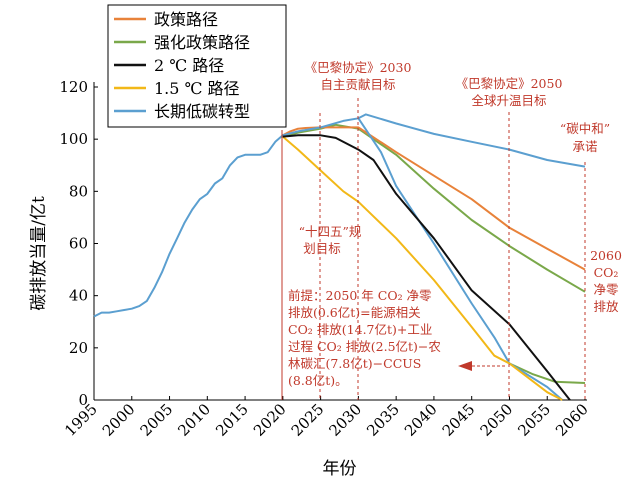  I want to click on y-tick-label: 100, so click(73, 139).